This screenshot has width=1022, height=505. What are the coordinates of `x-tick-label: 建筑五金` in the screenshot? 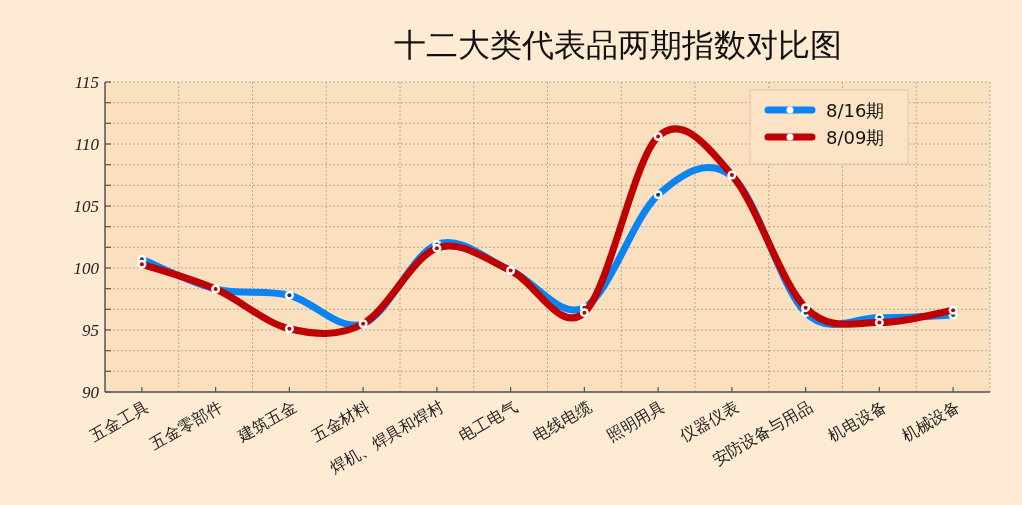 It's located at (266, 421).